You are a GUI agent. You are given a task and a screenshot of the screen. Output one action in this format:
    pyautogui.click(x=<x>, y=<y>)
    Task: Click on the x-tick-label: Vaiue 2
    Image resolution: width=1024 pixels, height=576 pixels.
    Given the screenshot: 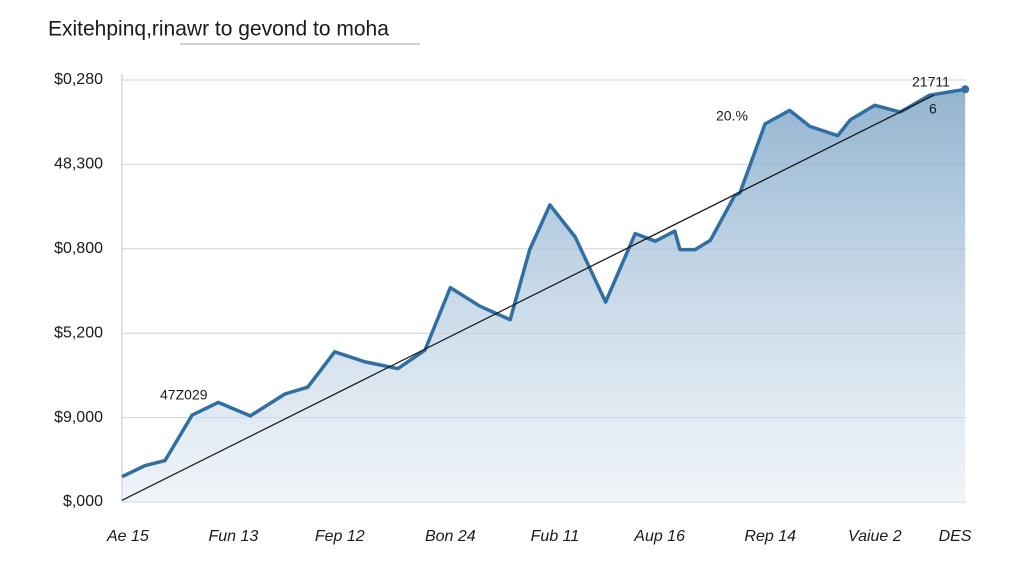 What is the action you would take?
    pyautogui.click(x=875, y=536)
    